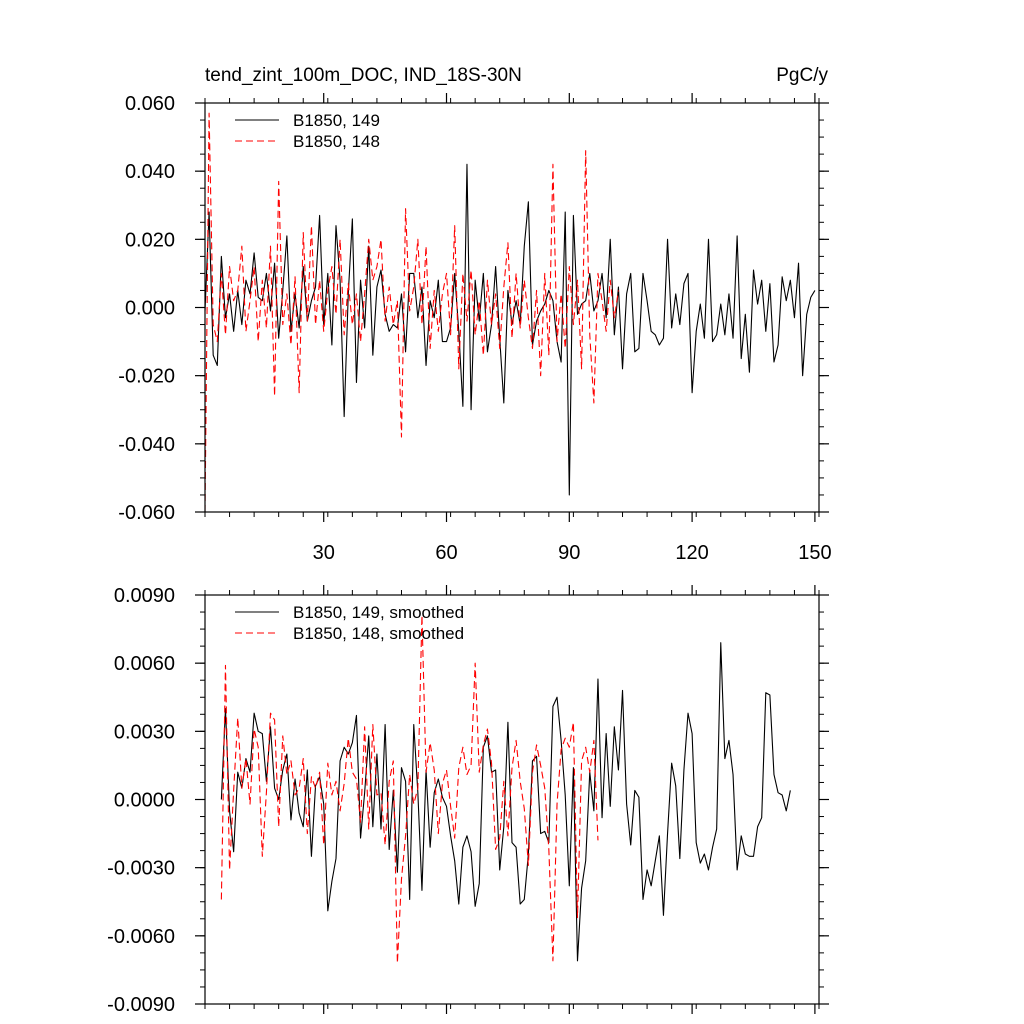 This screenshot has width=1024, height=1024. What do you see at coordinates (146, 513) in the screenshot?
I see `y-tick-label: -0.060` at bounding box center [146, 513].